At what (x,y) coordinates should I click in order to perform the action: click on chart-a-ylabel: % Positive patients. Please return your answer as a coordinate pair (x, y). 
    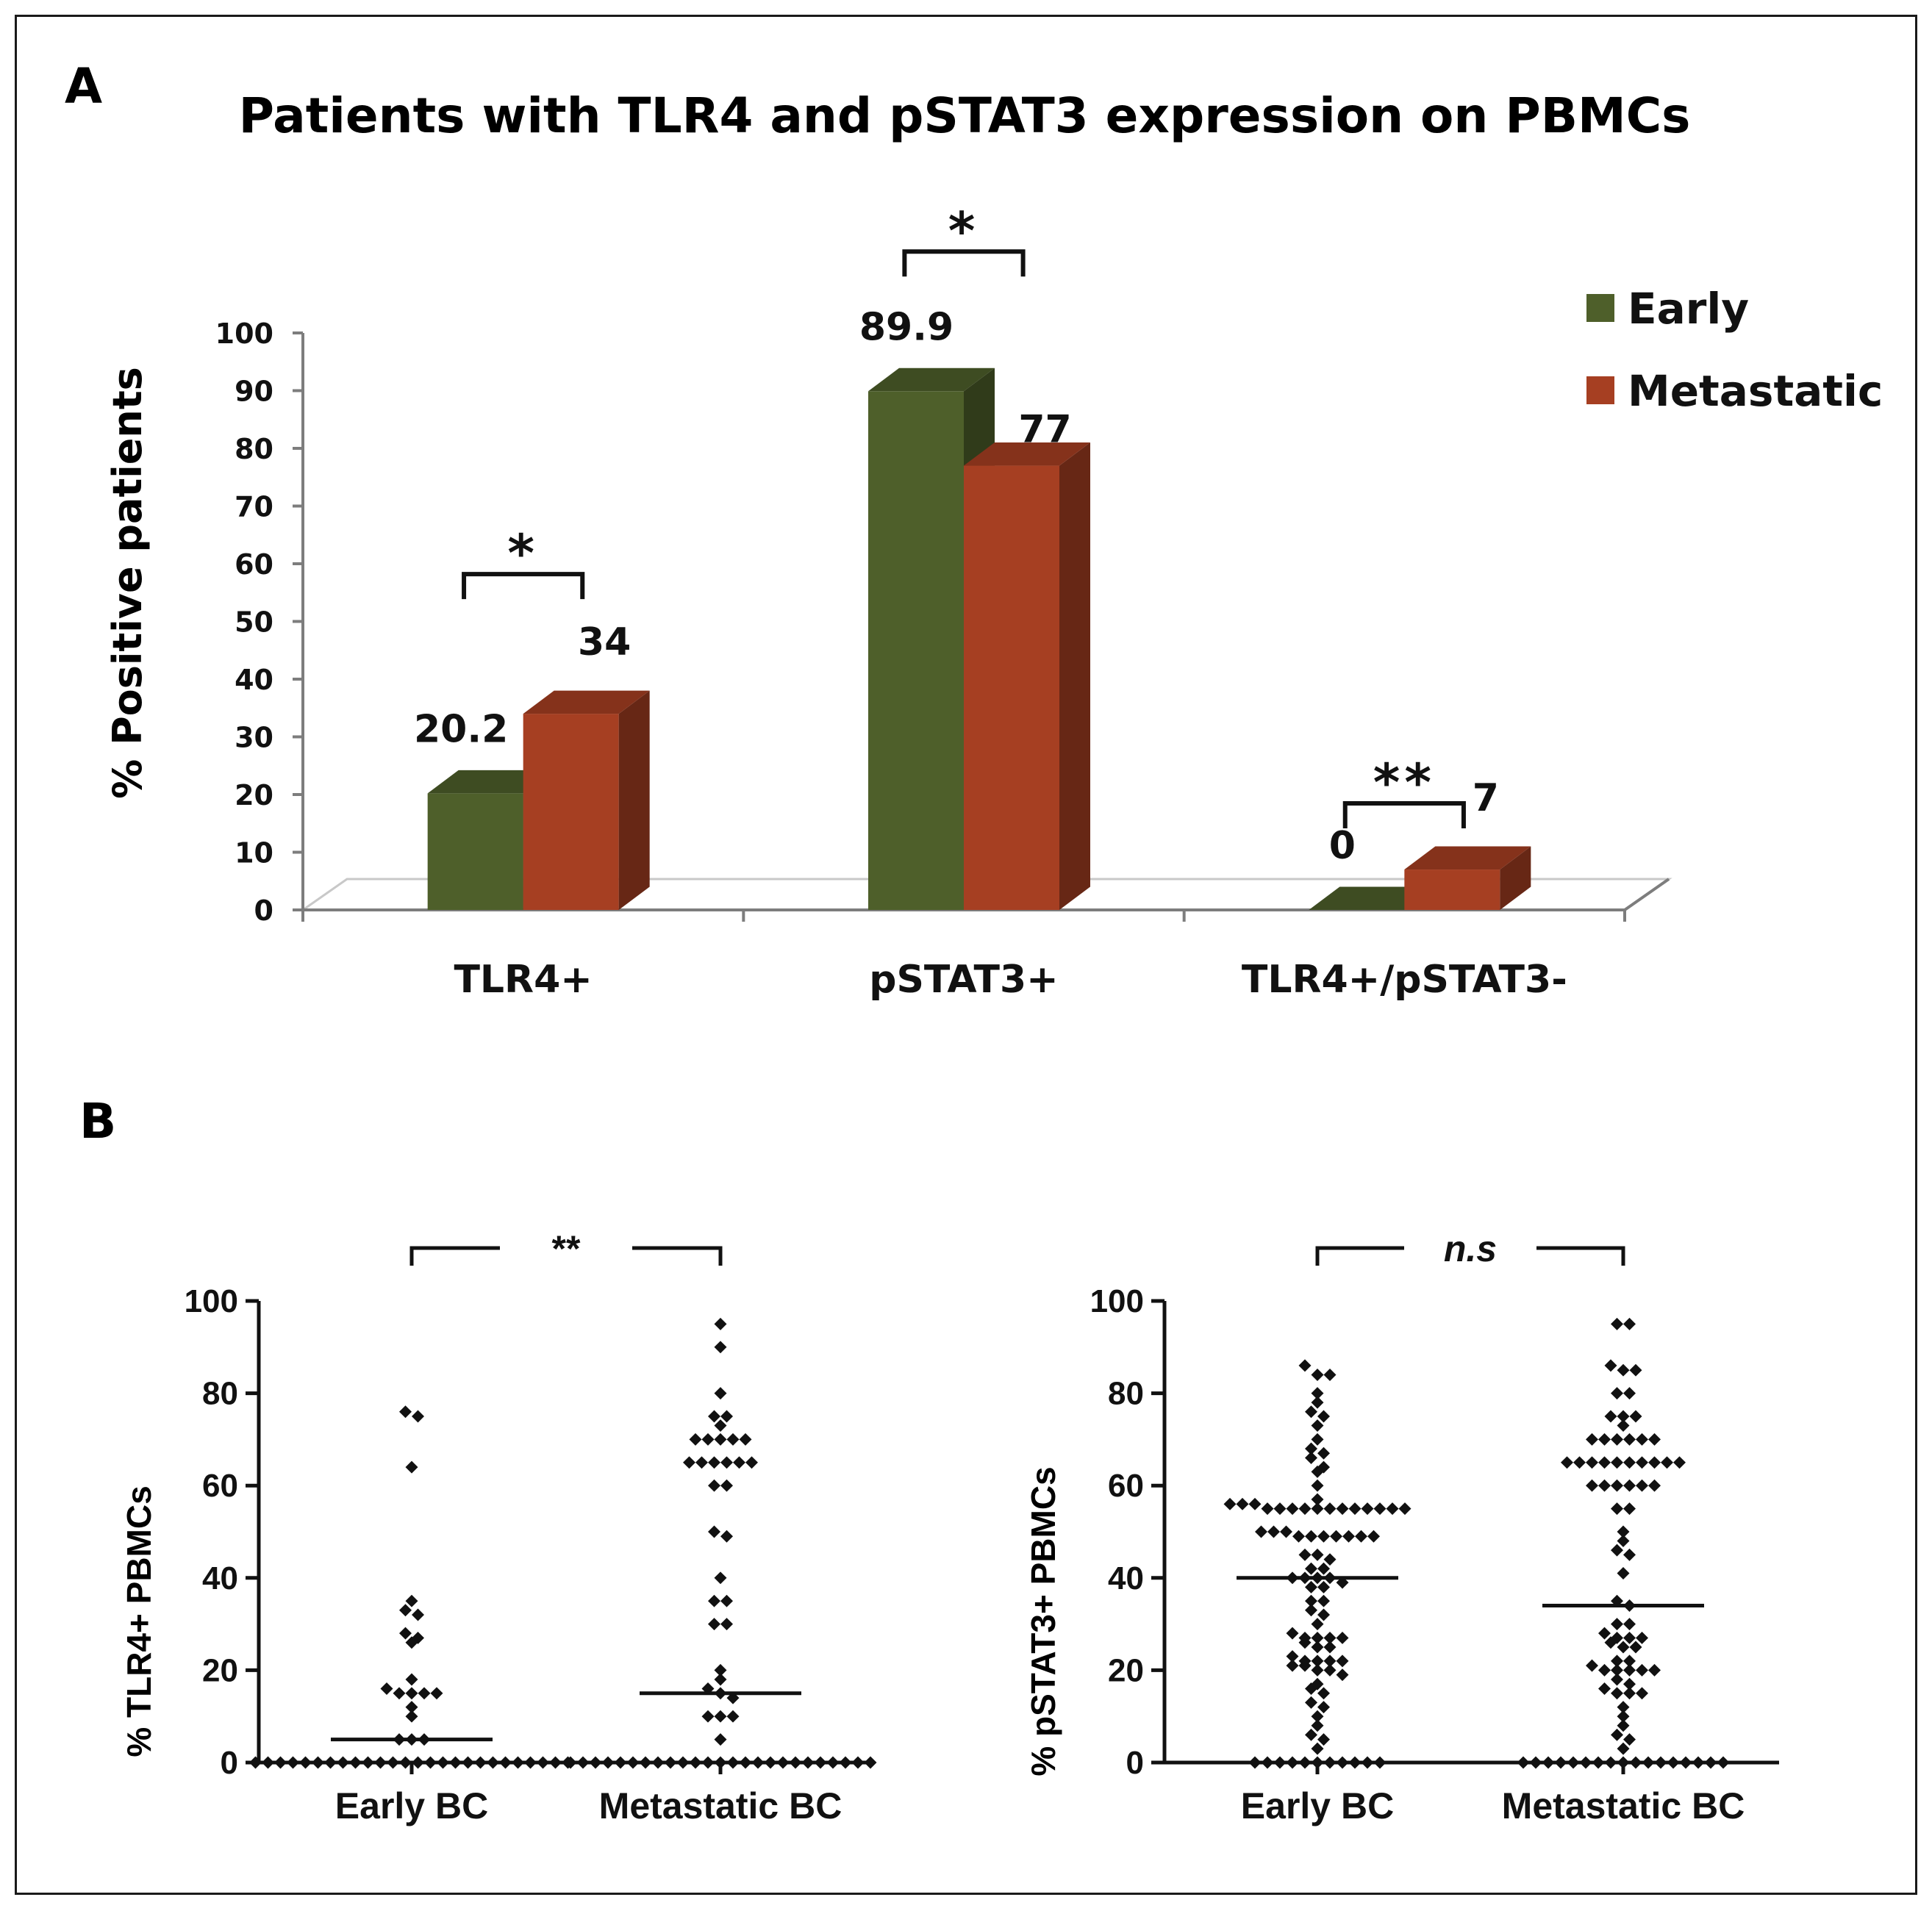
    Looking at the image, I should click on (127, 583).